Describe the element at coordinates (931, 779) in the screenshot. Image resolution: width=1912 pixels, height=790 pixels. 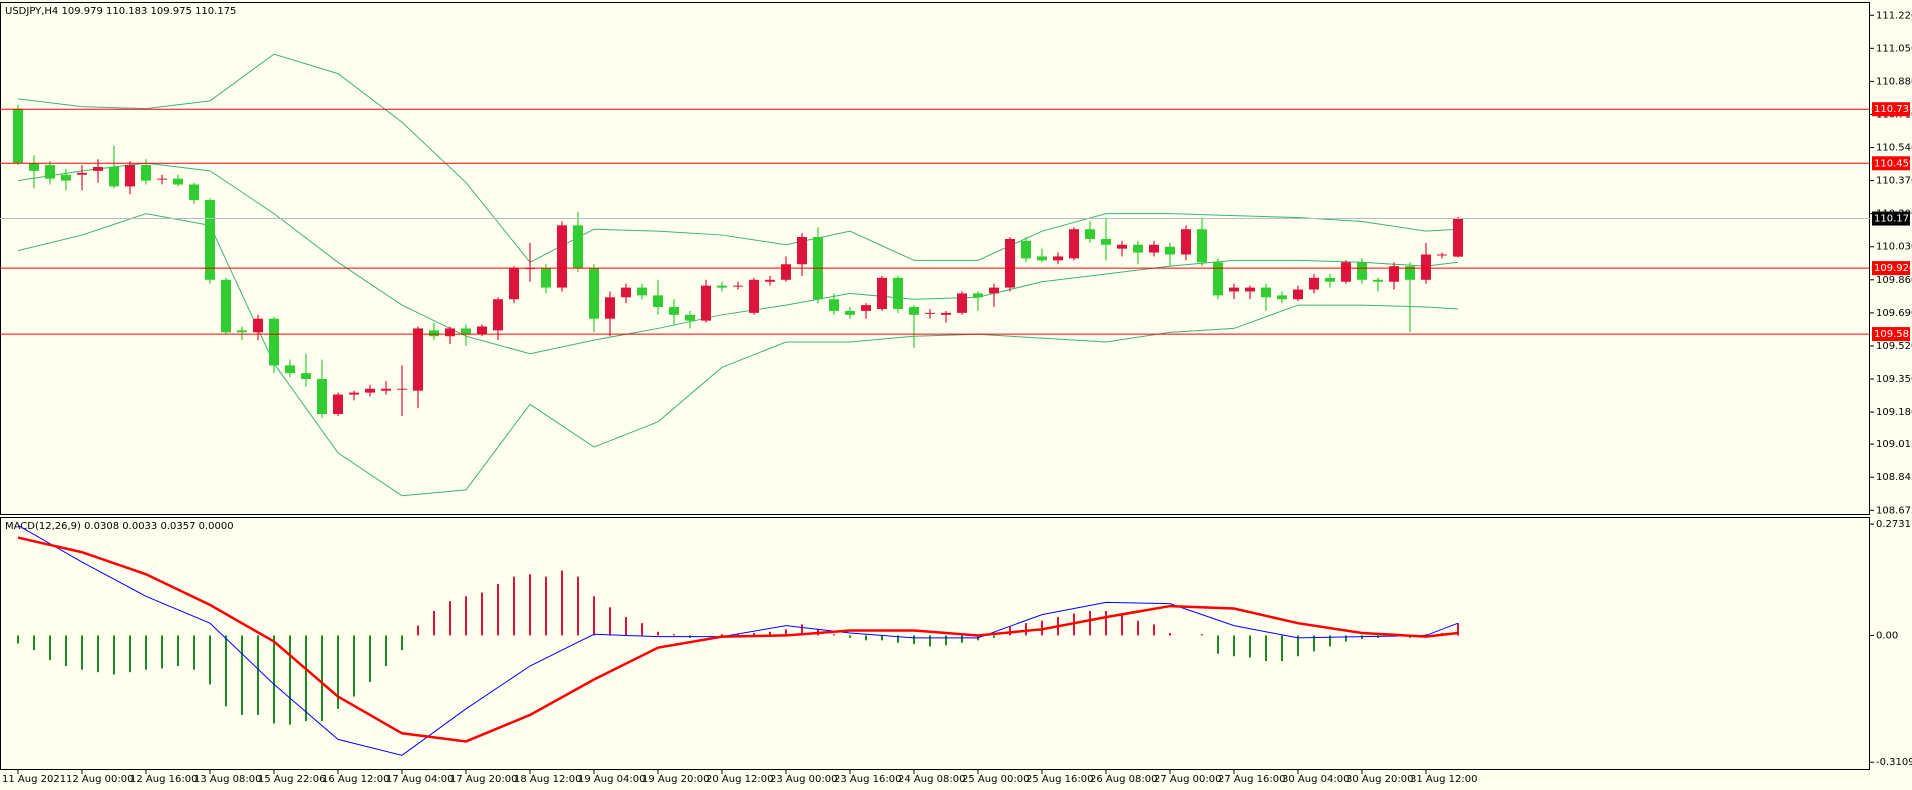
I see `x-tick-label: 24 Aug 08:00` at that location.